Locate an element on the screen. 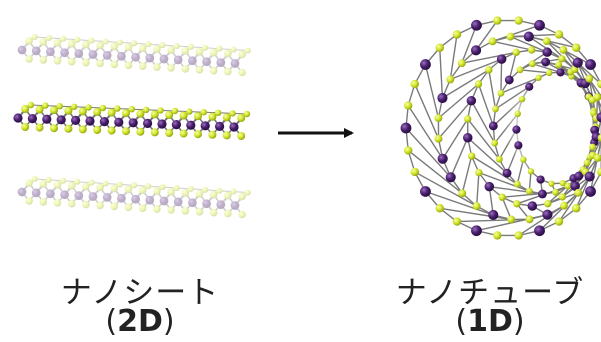  nanotube-dimension-close: ) is located at coordinates (518, 321).